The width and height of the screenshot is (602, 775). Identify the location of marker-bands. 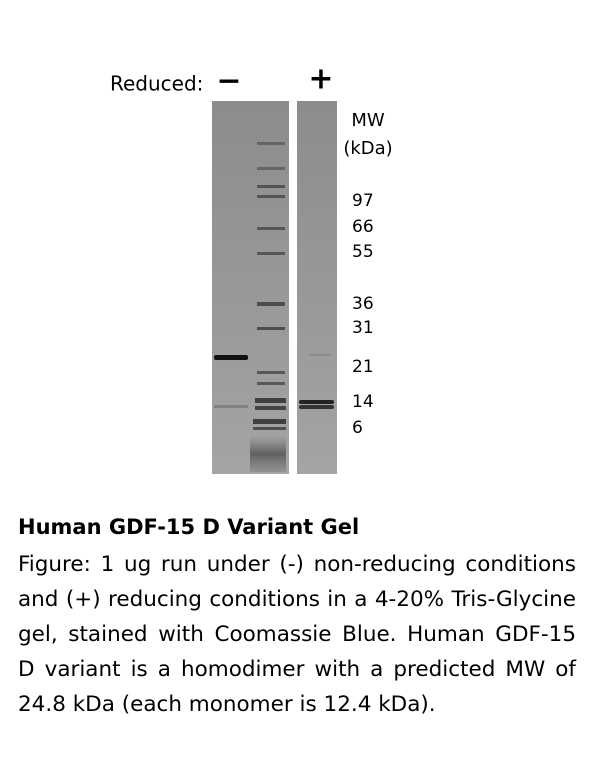
(268, 307).